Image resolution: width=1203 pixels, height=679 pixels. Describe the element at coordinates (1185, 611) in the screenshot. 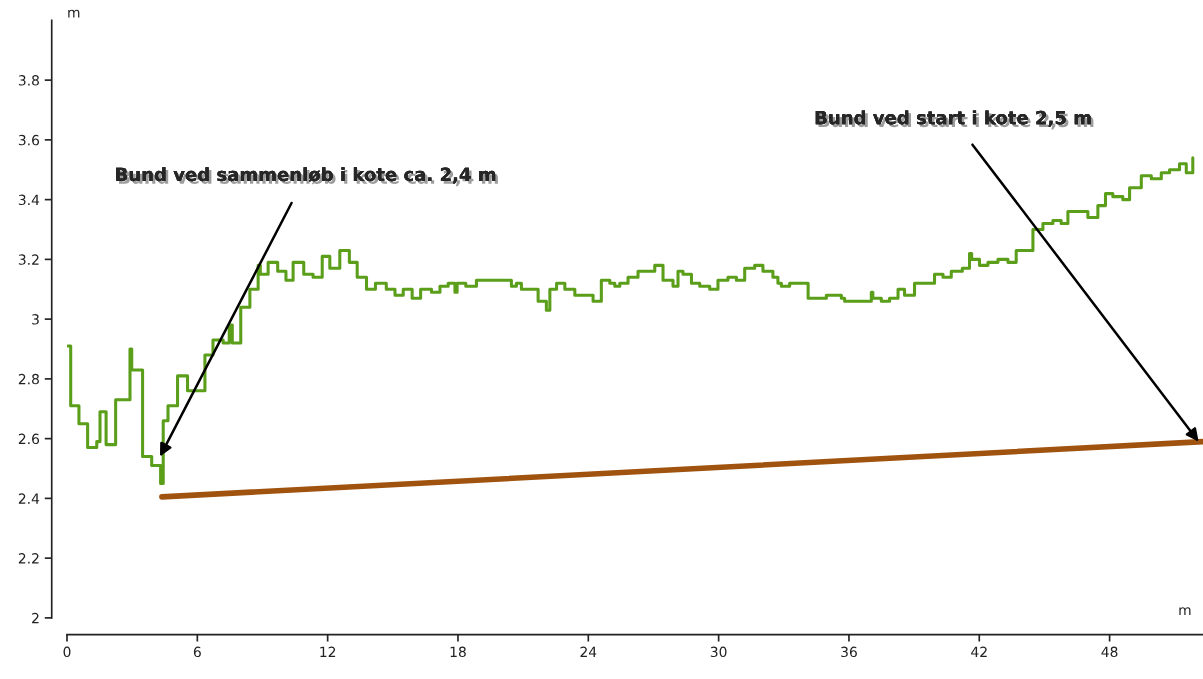

I see `x-axis-title: m` at that location.